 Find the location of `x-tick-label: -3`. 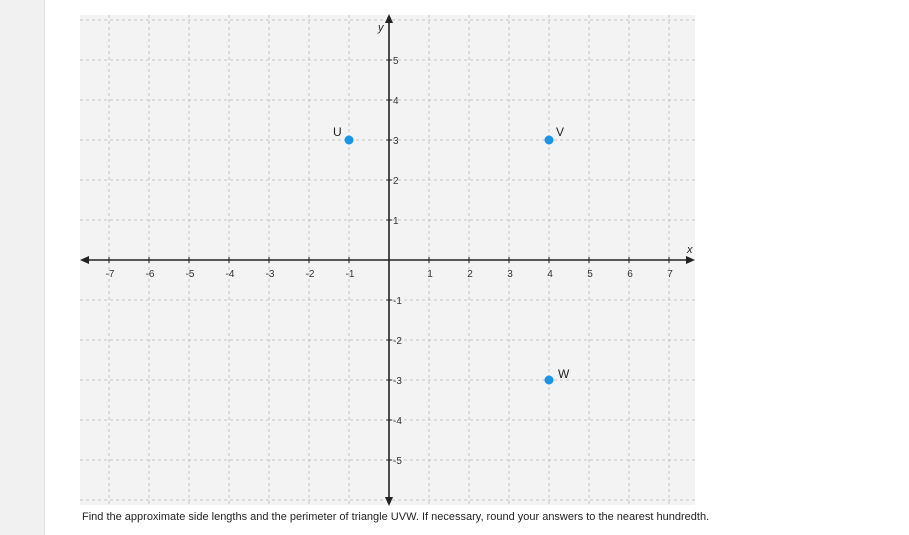

x-tick-label: -3 is located at coordinates (270, 274).